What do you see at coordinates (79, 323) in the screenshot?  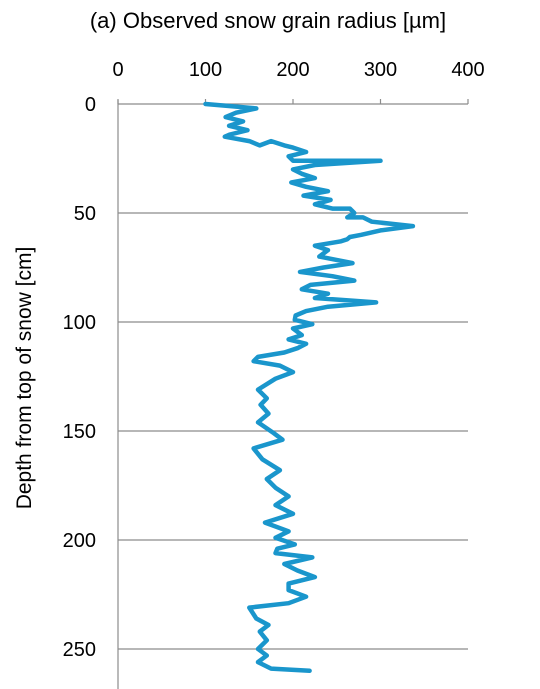 I see `y-tick-label-2: 100` at bounding box center [79, 323].